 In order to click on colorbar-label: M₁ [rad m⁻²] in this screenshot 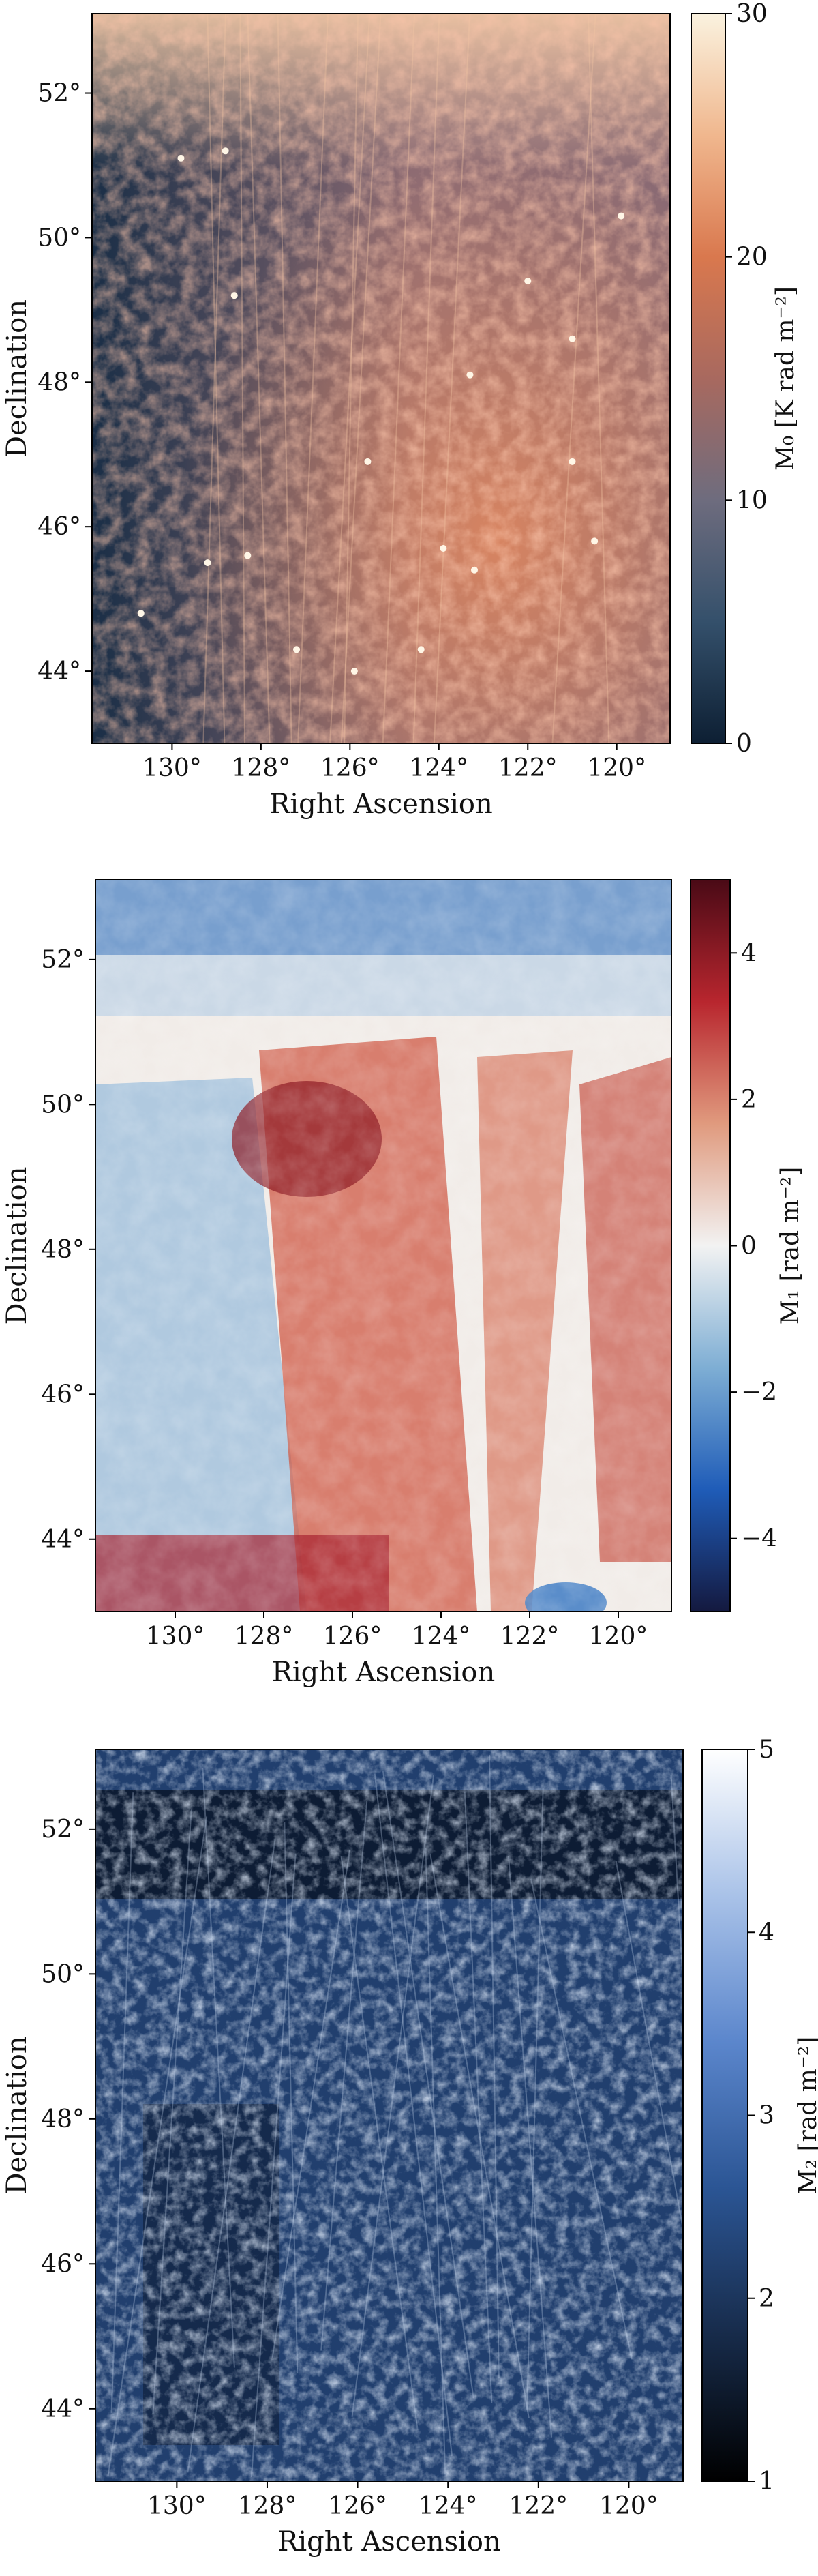, I will do `click(790, 1246)`.